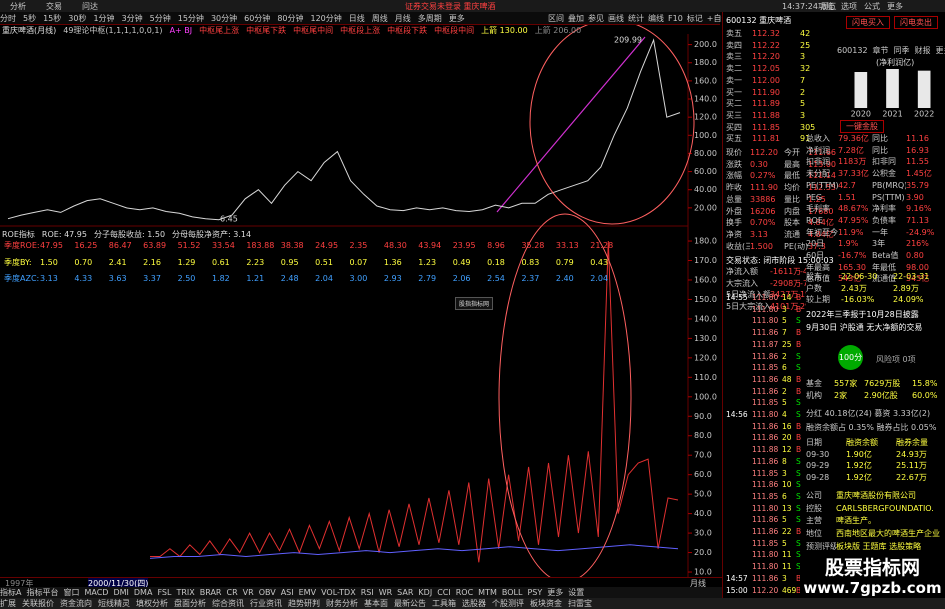 Image resolution: width=945 pixels, height=609 pixels. What do you see at coordinates (90, 6) in the screenshot?
I see `menu-item: 问达` at bounding box center [90, 6].